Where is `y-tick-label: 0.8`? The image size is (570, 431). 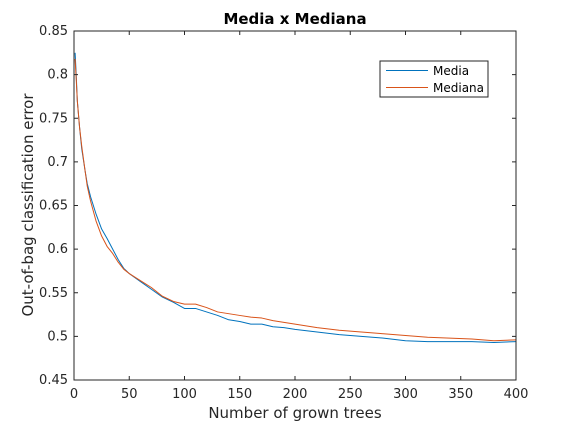 y-tick-label: 0.8 is located at coordinates (57, 75).